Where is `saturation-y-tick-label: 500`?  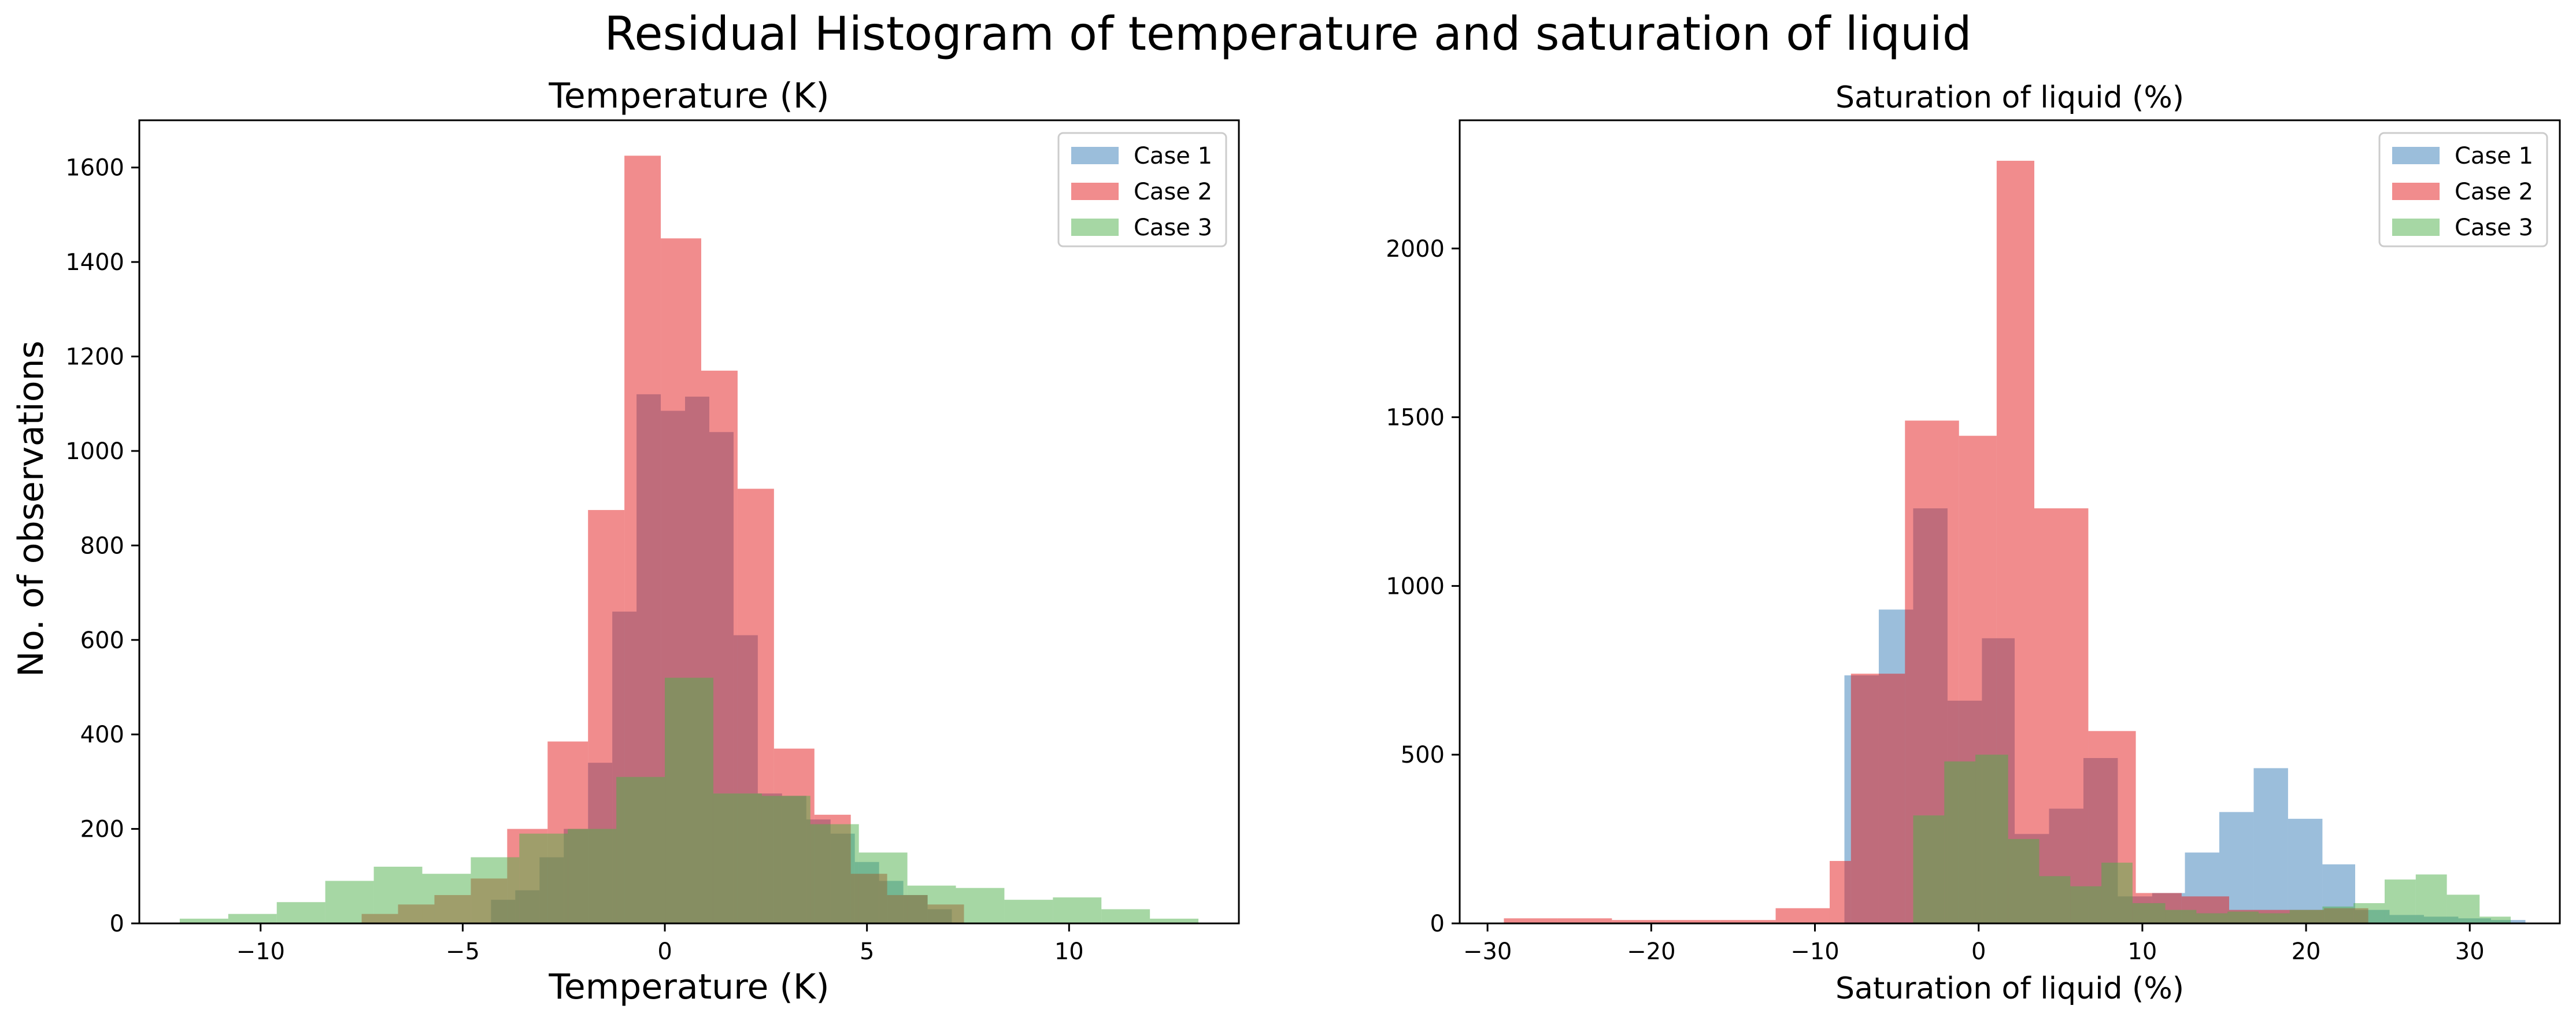
saturation-y-tick-label: 500 is located at coordinates (1423, 755).